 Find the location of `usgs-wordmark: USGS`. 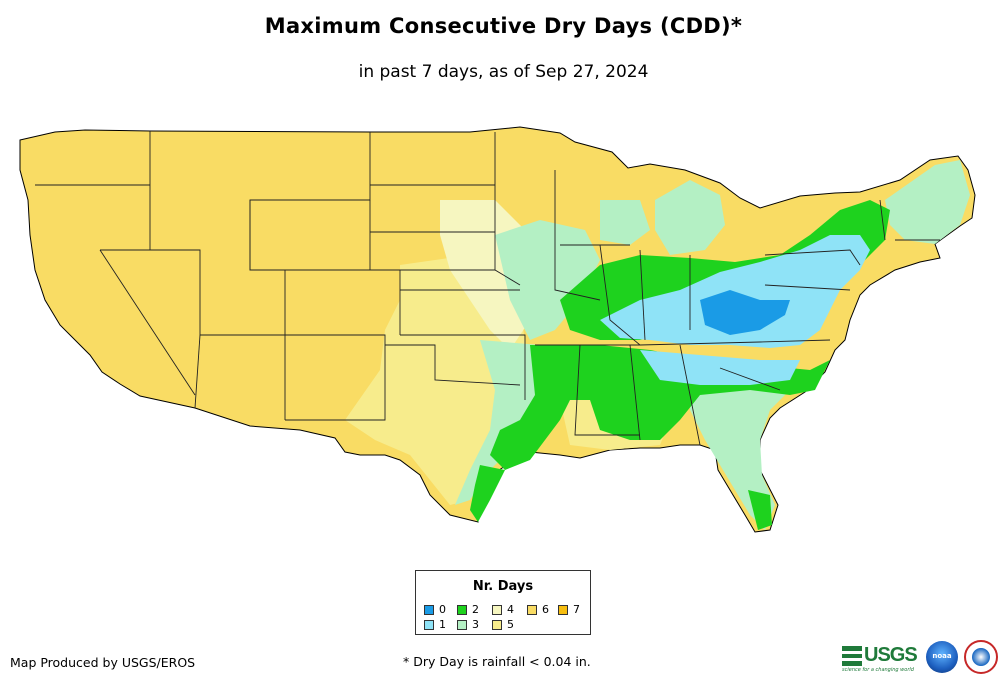

usgs-wordmark: USGS is located at coordinates (891, 655).